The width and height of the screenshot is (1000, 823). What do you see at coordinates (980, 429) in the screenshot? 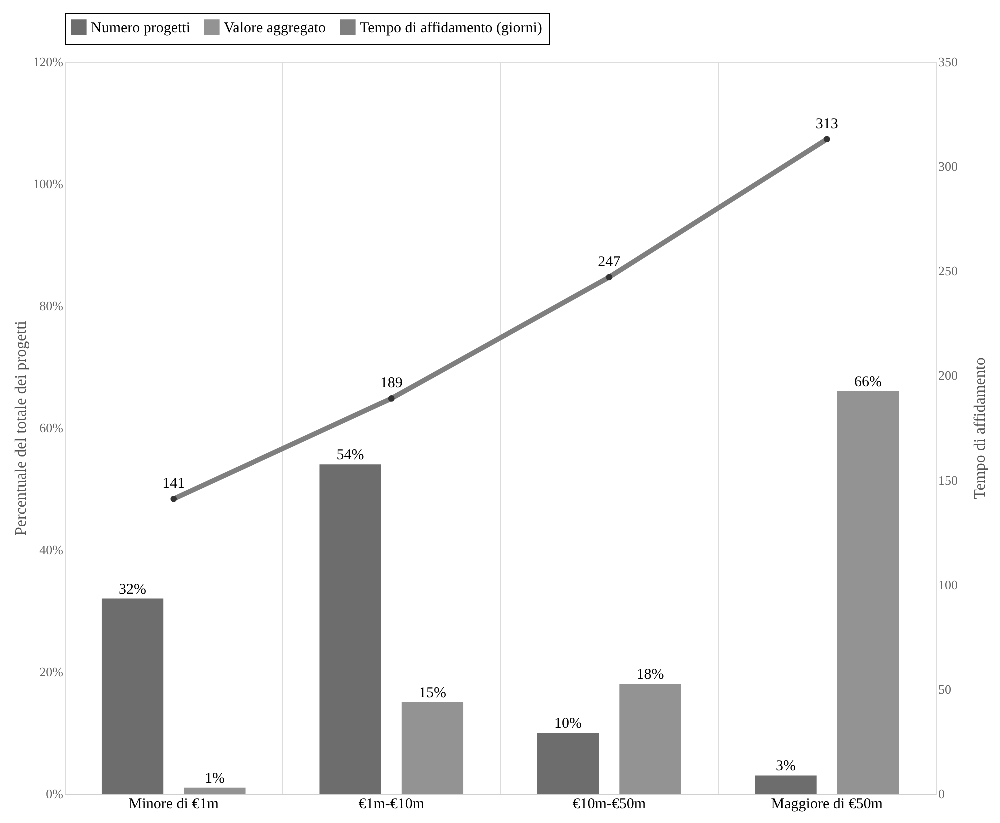
I see `y2-axis-title: Tempo di affidamento` at bounding box center [980, 429].